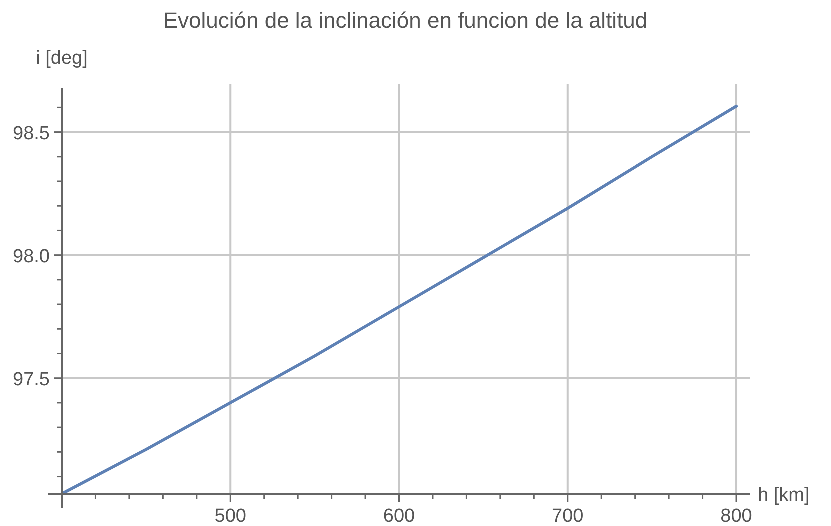  I want to click on y-tick-label: 98.5, so click(31, 133).